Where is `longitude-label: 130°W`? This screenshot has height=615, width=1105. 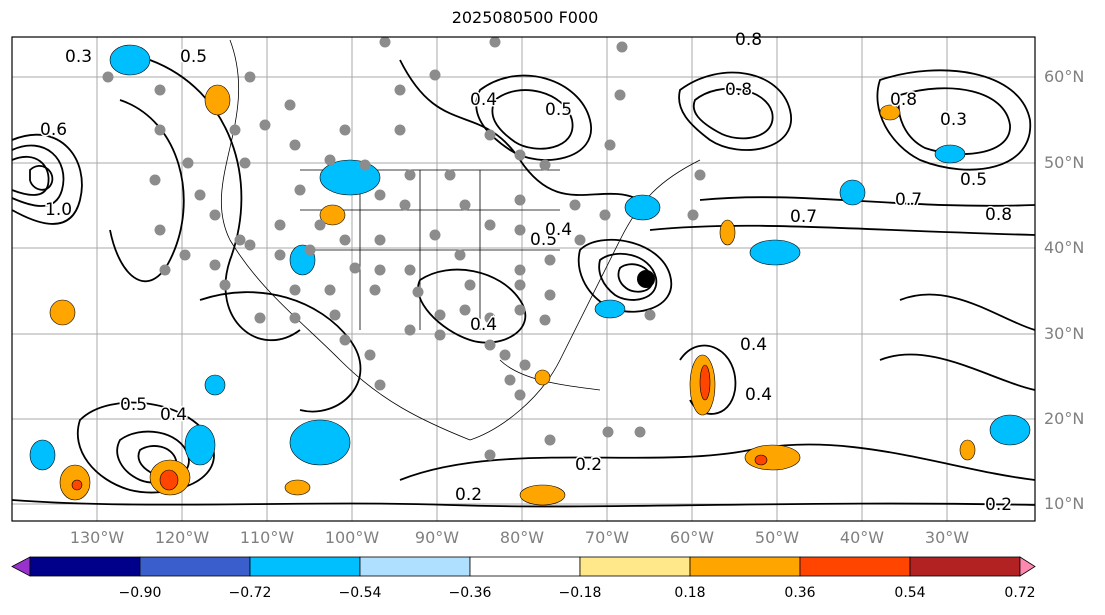
longitude-label: 130°W is located at coordinates (97, 537).